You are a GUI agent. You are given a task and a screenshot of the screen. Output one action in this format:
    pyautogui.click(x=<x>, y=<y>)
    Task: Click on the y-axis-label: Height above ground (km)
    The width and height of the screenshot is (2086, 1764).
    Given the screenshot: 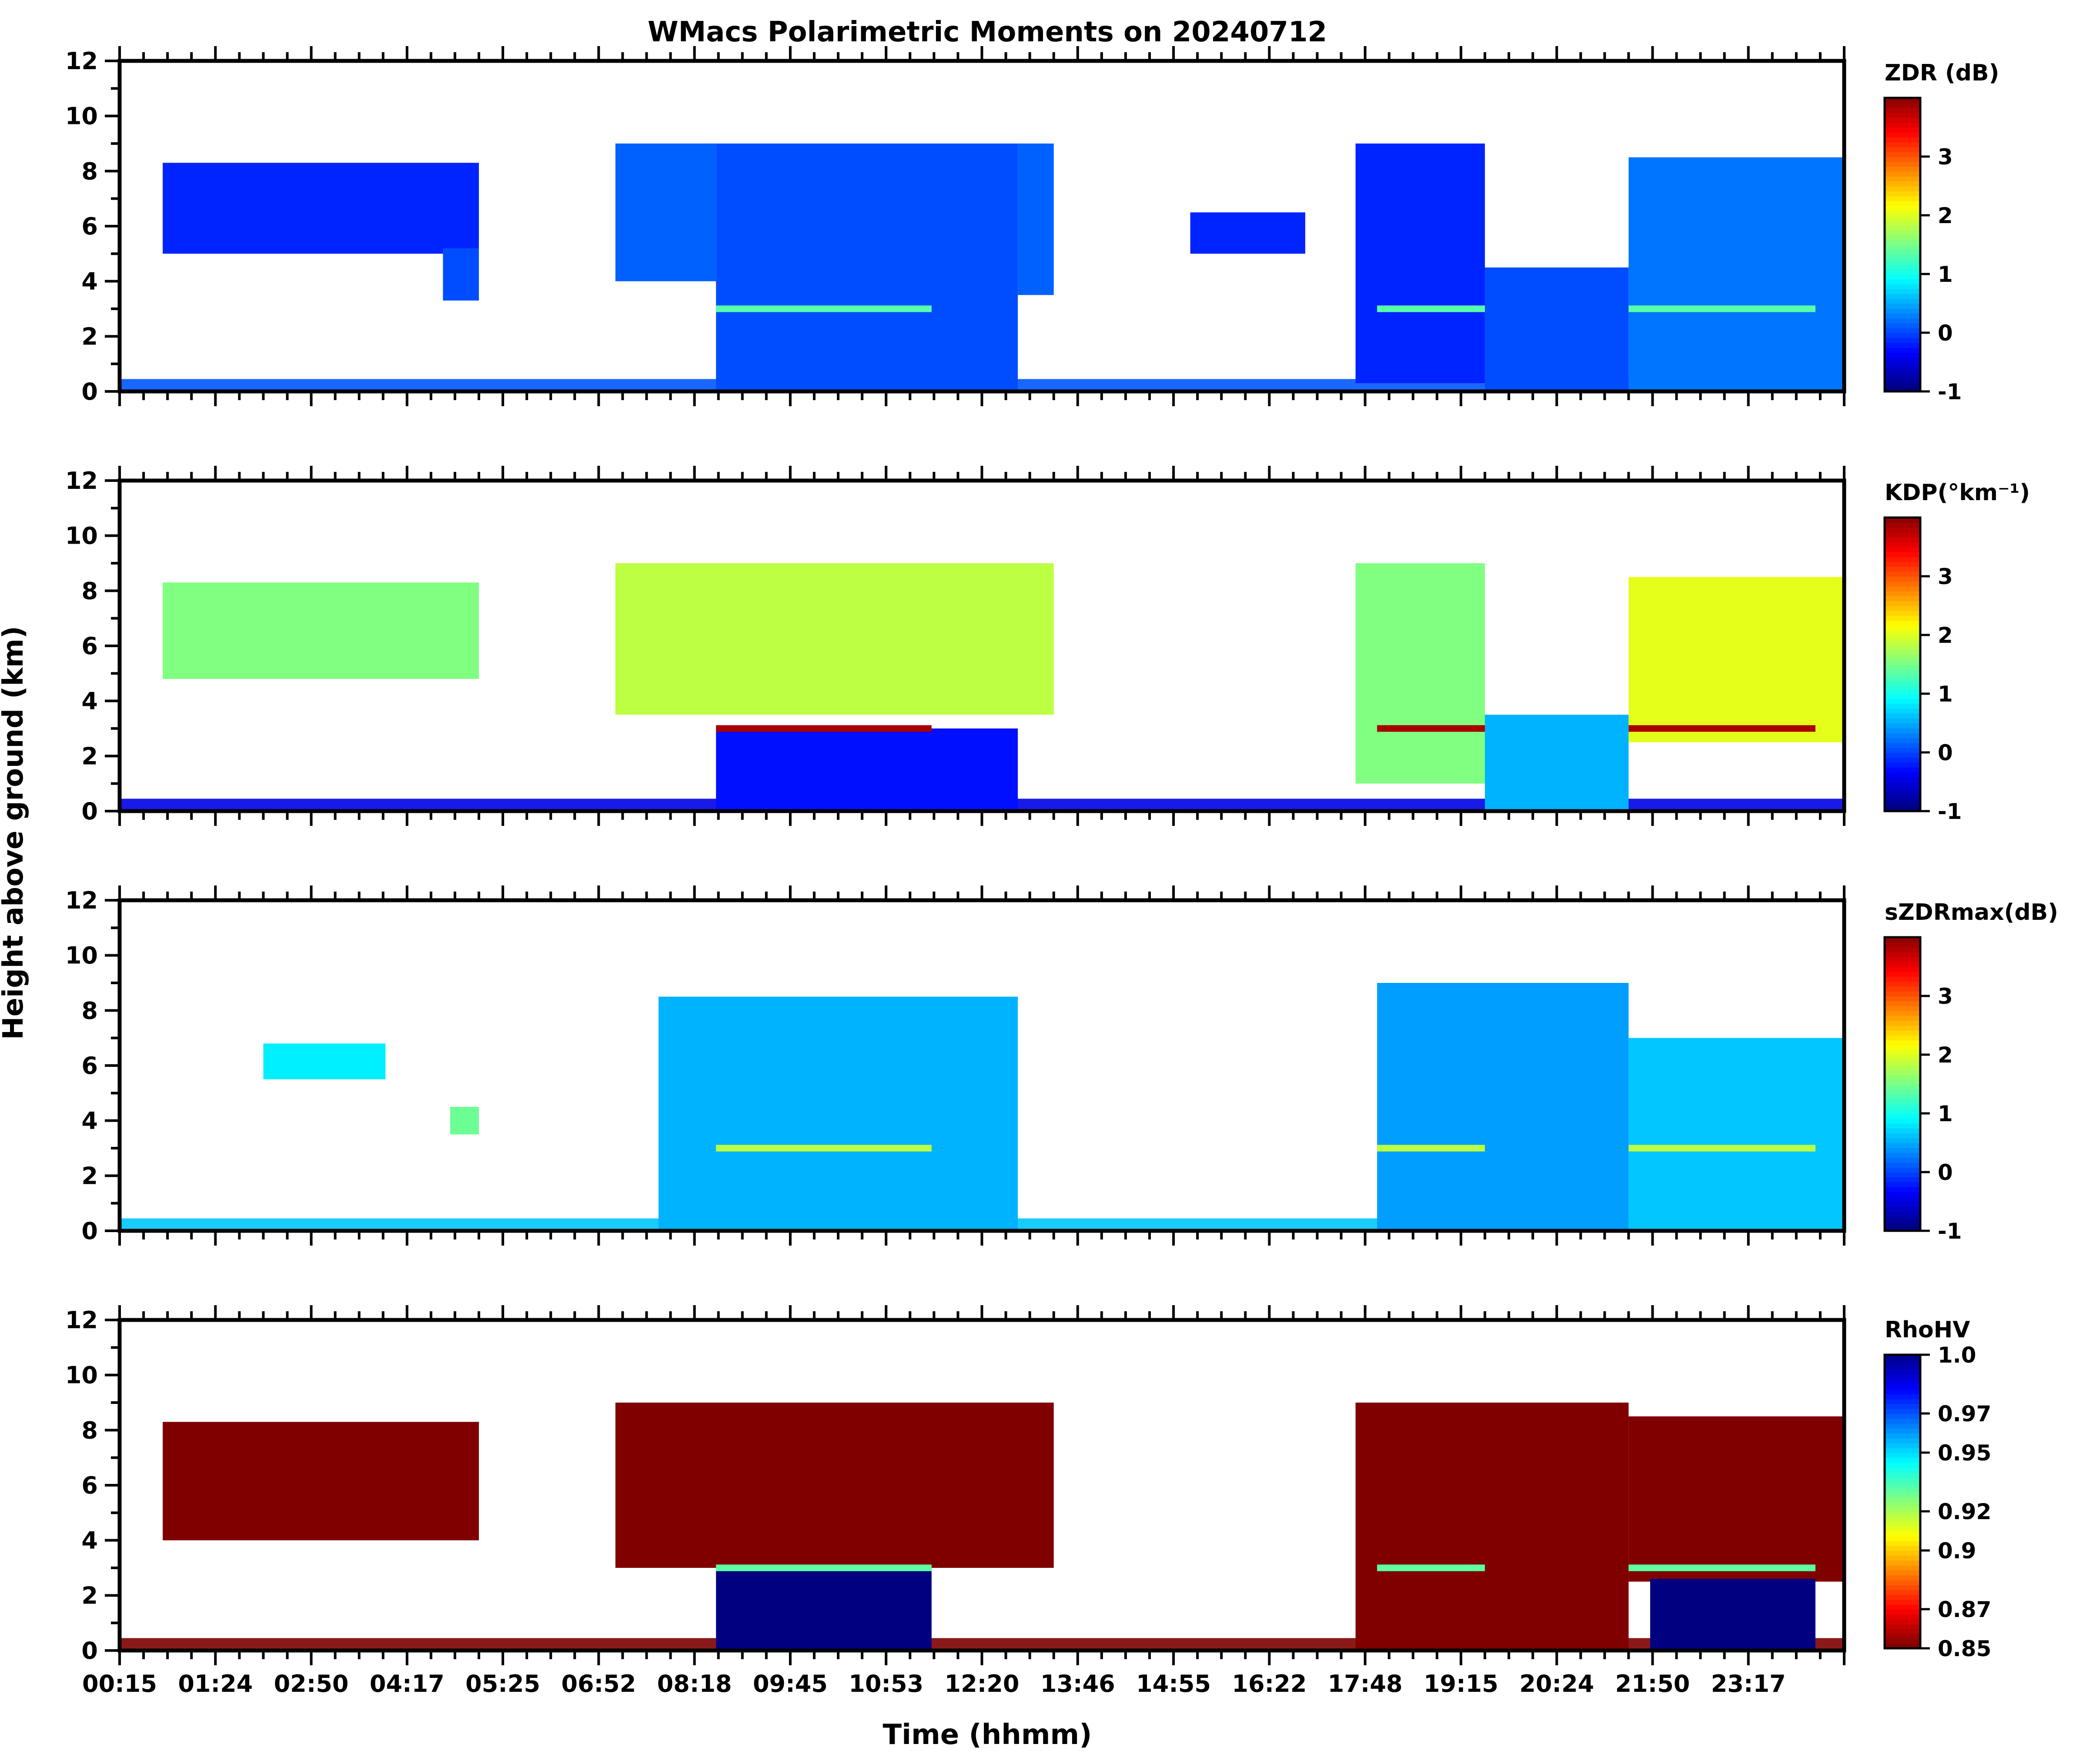 What is the action you would take?
    pyautogui.click(x=15, y=833)
    